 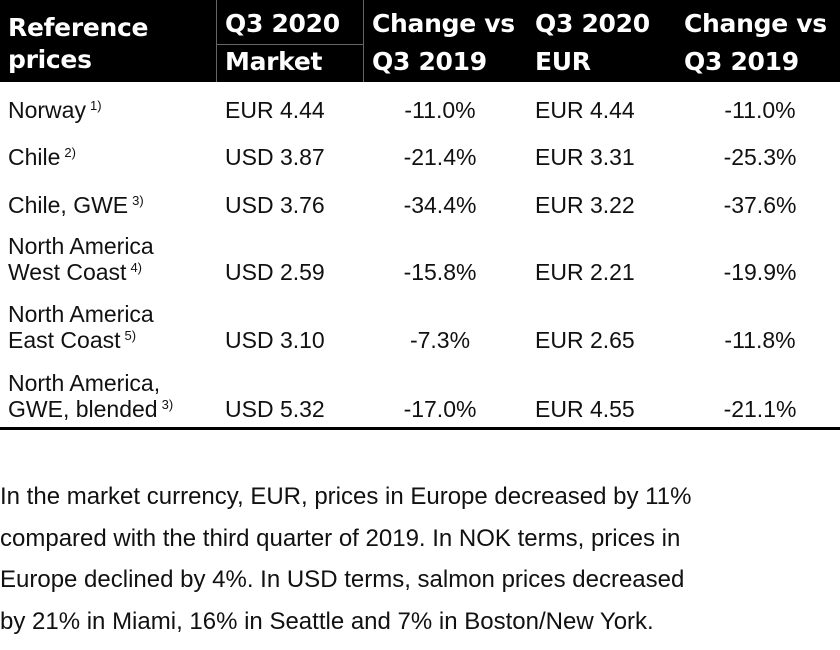 What do you see at coordinates (95, 105) in the screenshot?
I see `footnote-marker: 1)` at bounding box center [95, 105].